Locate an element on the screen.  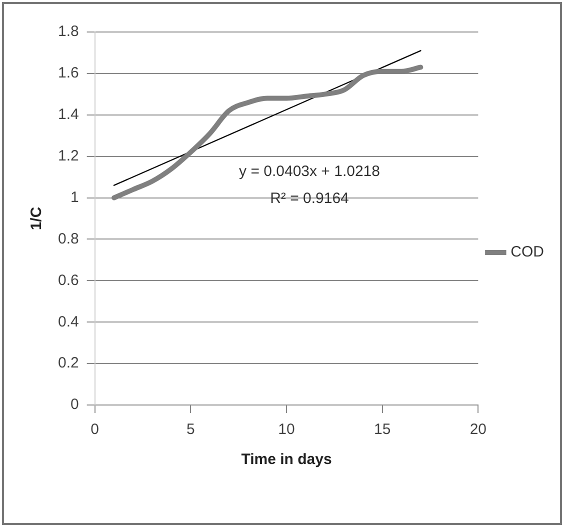
y-tick-label: 1.8 is located at coordinates (68, 31).